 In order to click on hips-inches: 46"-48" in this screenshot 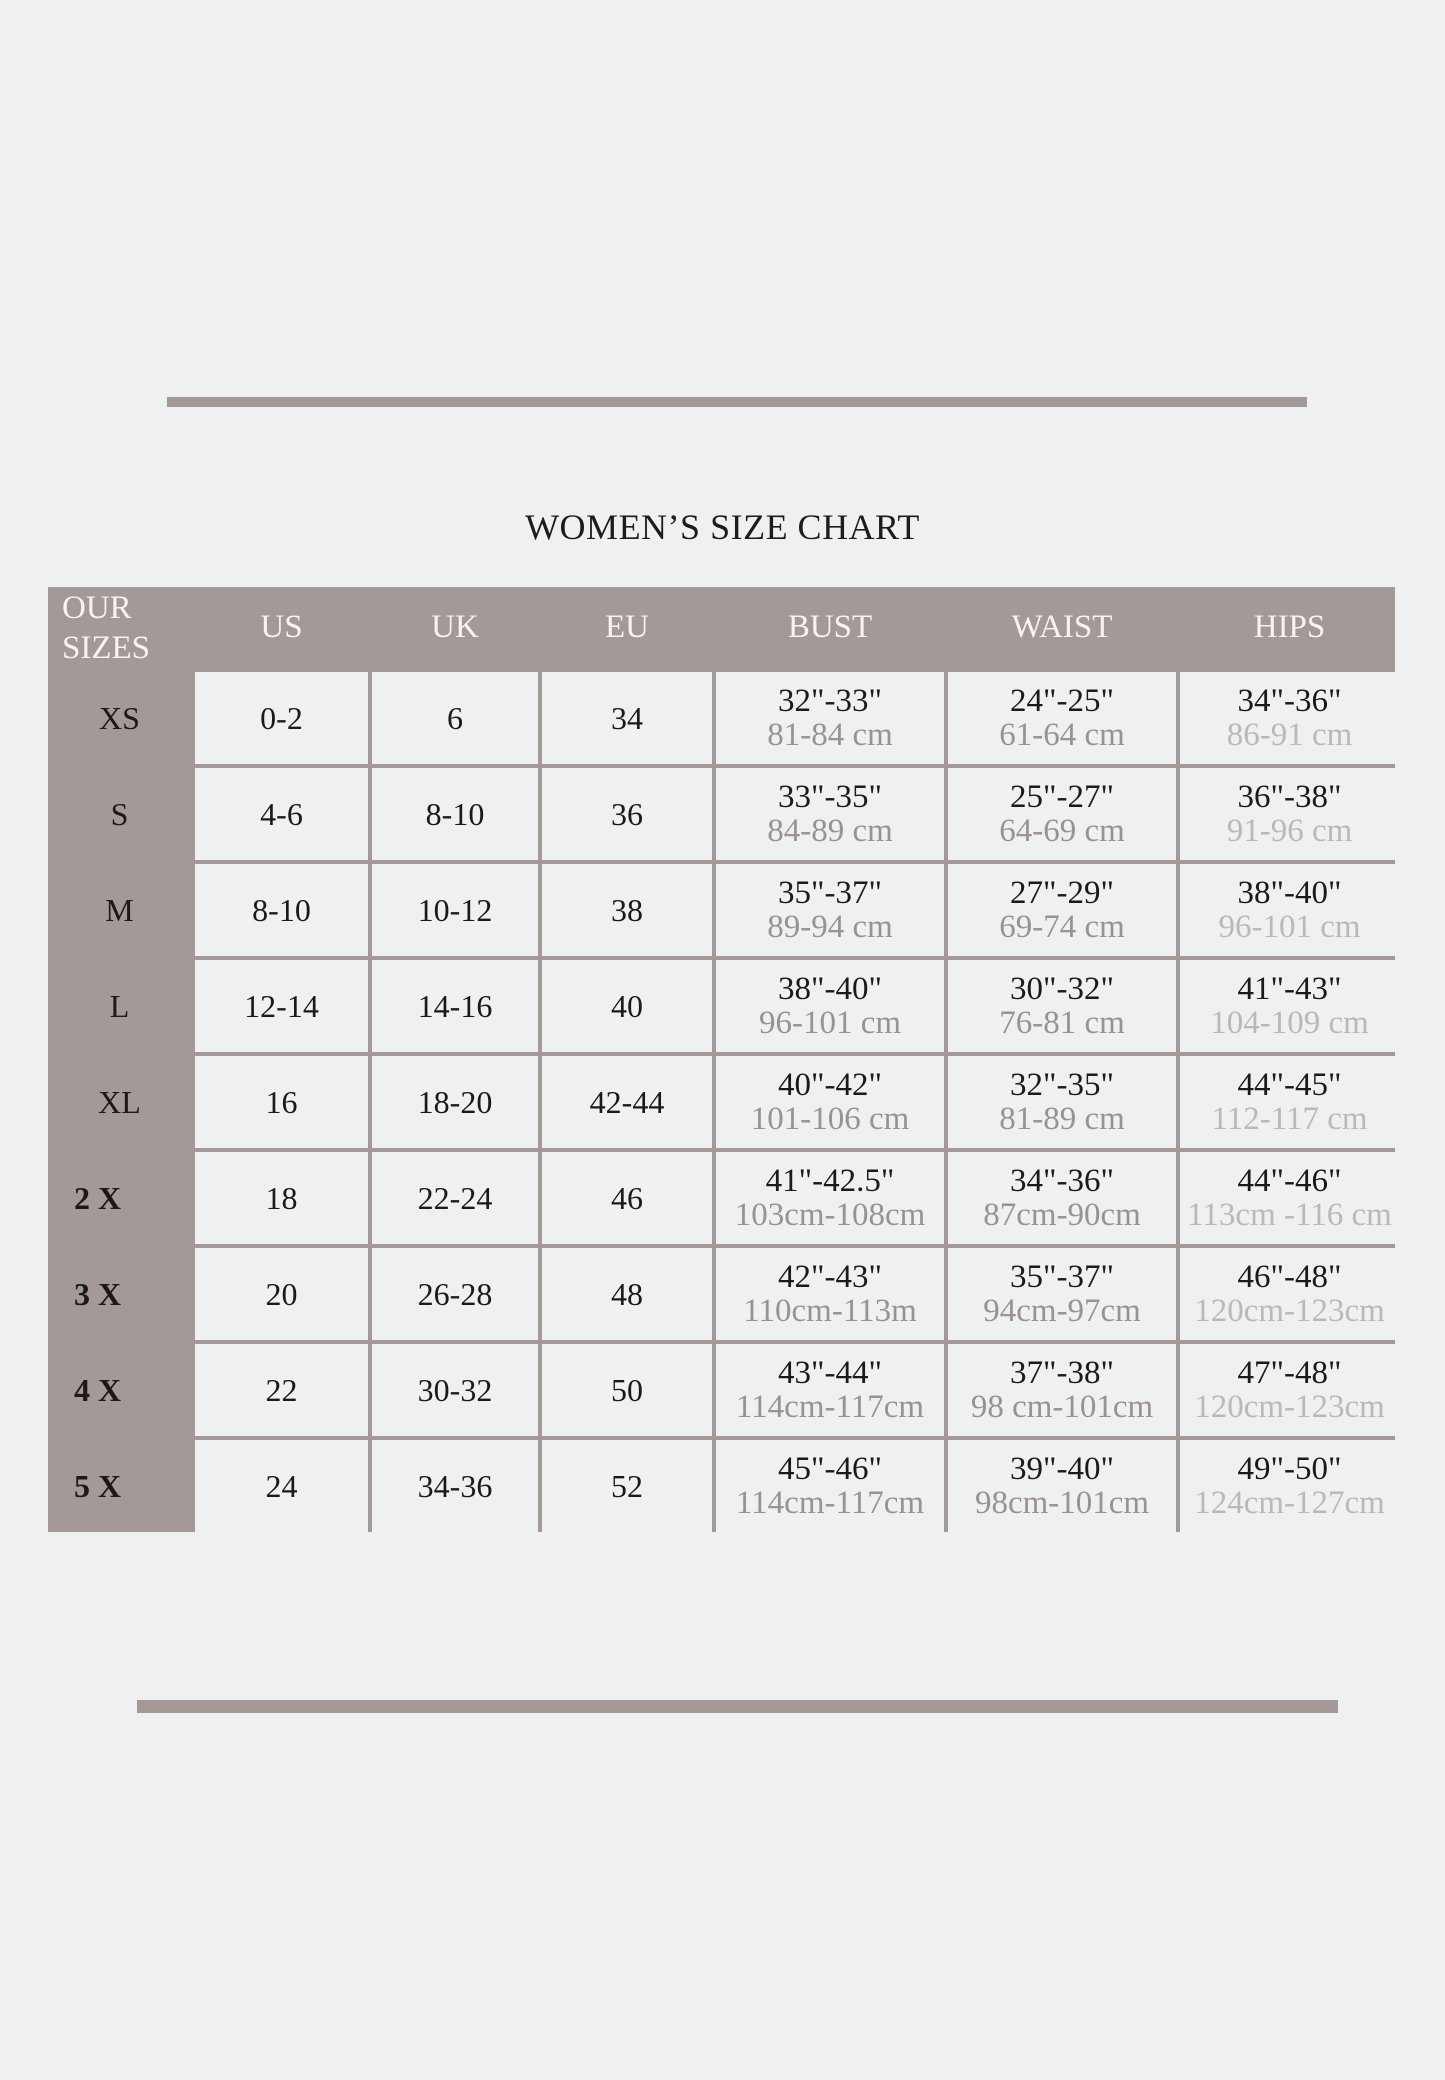, I will do `click(1289, 1277)`.